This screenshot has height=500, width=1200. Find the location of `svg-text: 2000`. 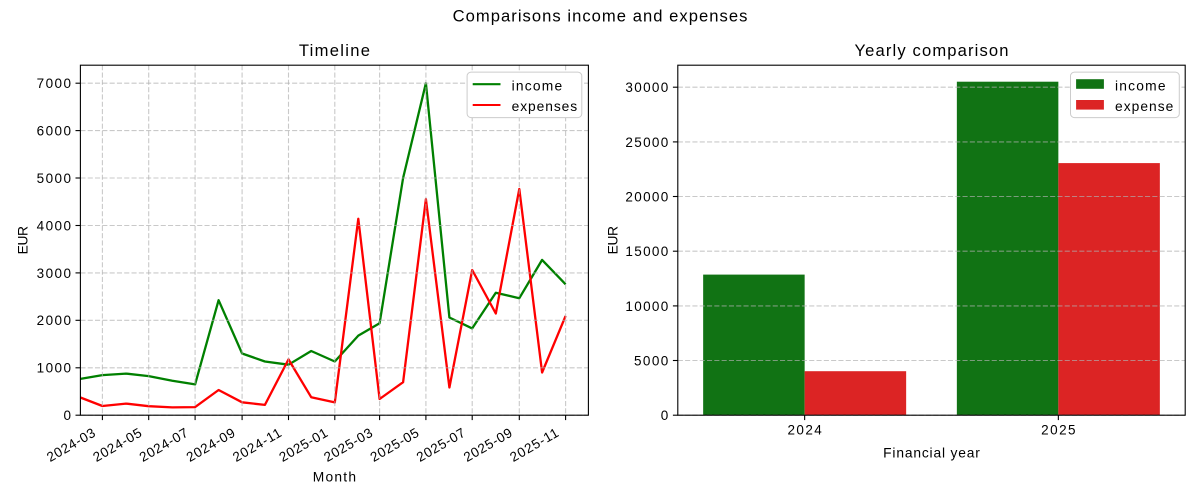

svg-text: 2000 is located at coordinates (54, 320).